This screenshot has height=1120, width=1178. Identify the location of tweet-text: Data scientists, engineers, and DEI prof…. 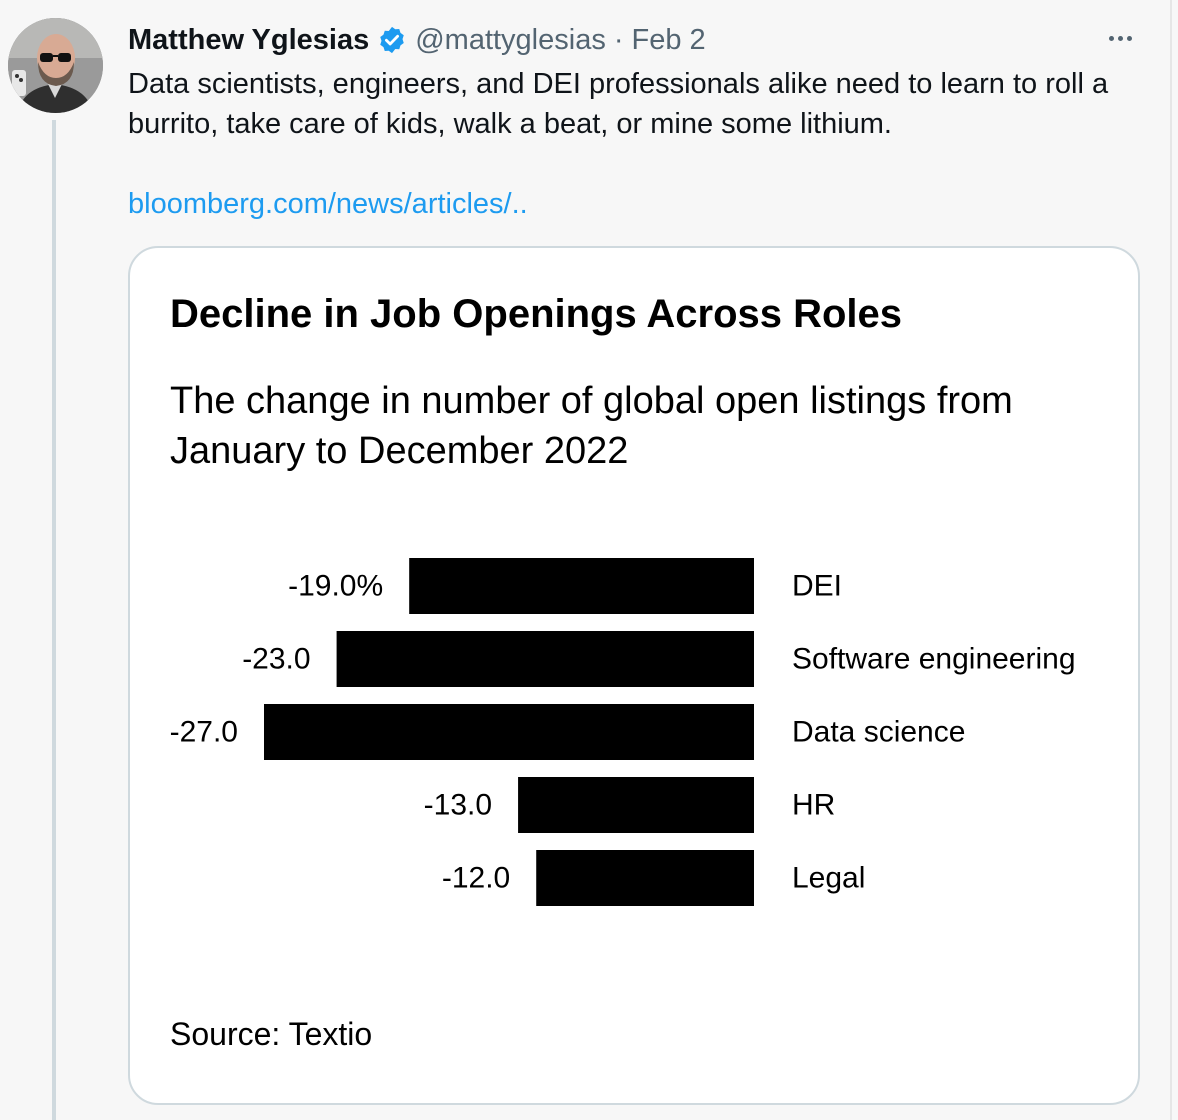
(618, 104).